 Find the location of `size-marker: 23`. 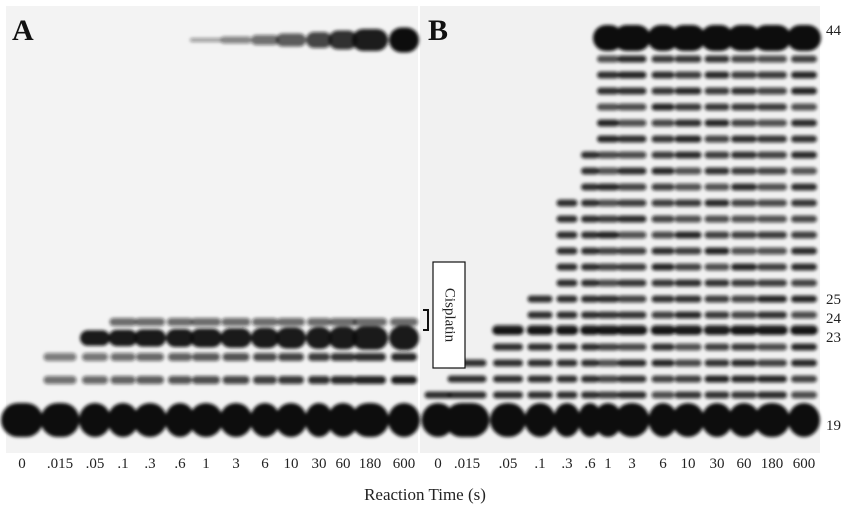

size-marker: 23 is located at coordinates (833, 338).